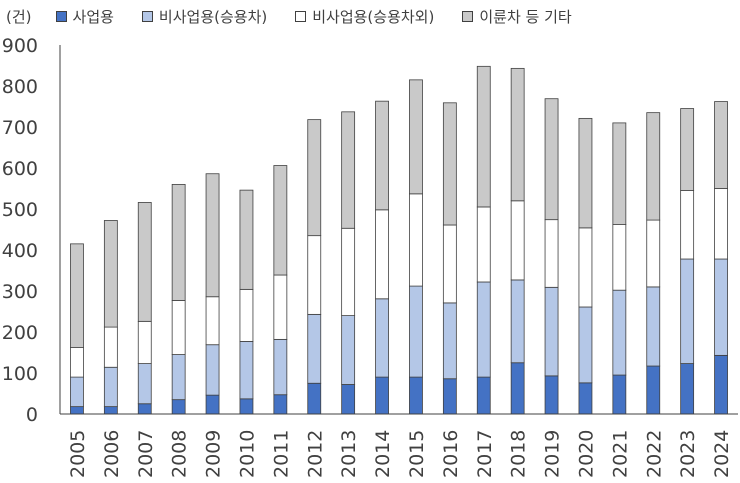  I want to click on bar-segment-2010-s0, so click(246, 406).